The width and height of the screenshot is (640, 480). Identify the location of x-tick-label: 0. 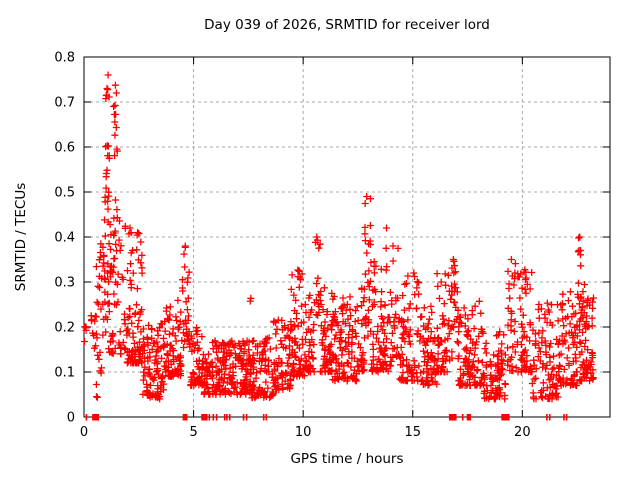
(84, 432).